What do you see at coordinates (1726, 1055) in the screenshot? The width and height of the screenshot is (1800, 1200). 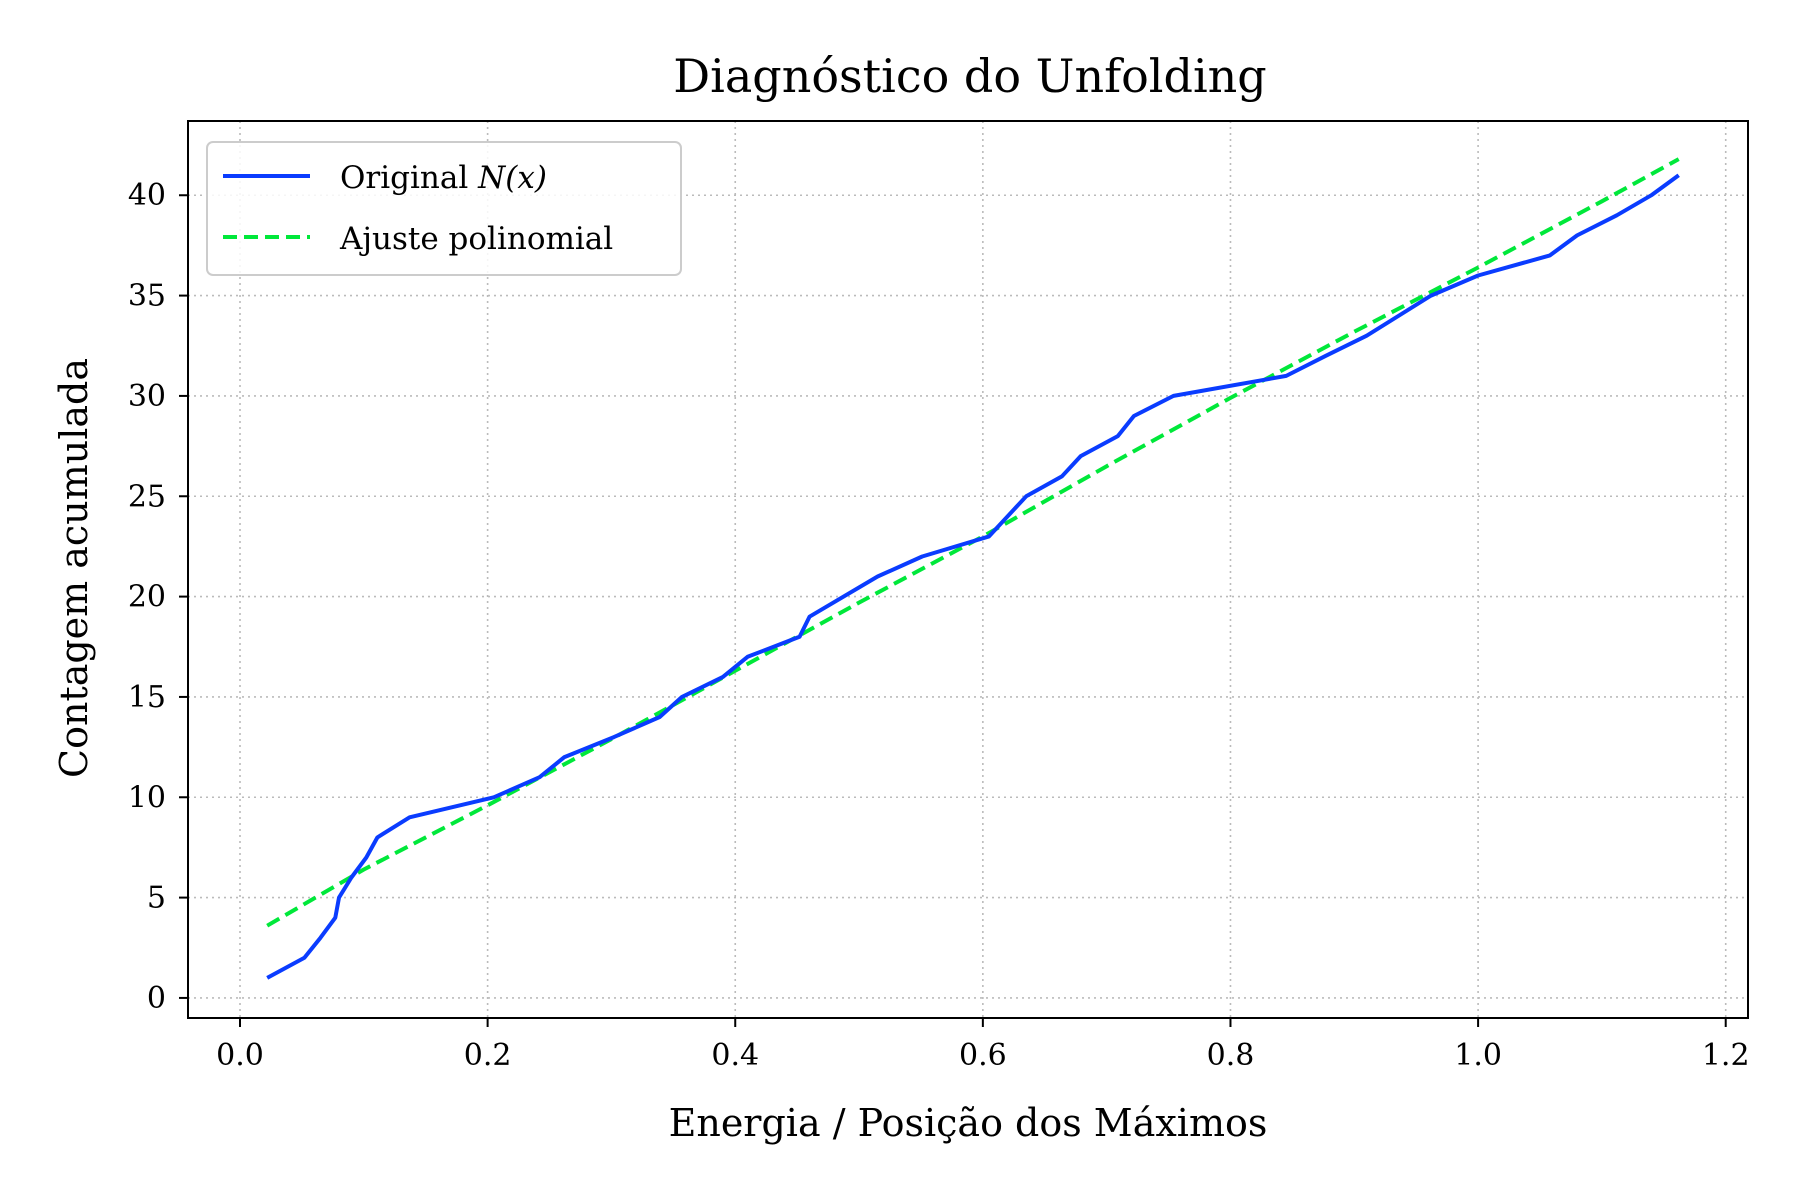 I see `x-tick-label: 1.2` at bounding box center [1726, 1055].